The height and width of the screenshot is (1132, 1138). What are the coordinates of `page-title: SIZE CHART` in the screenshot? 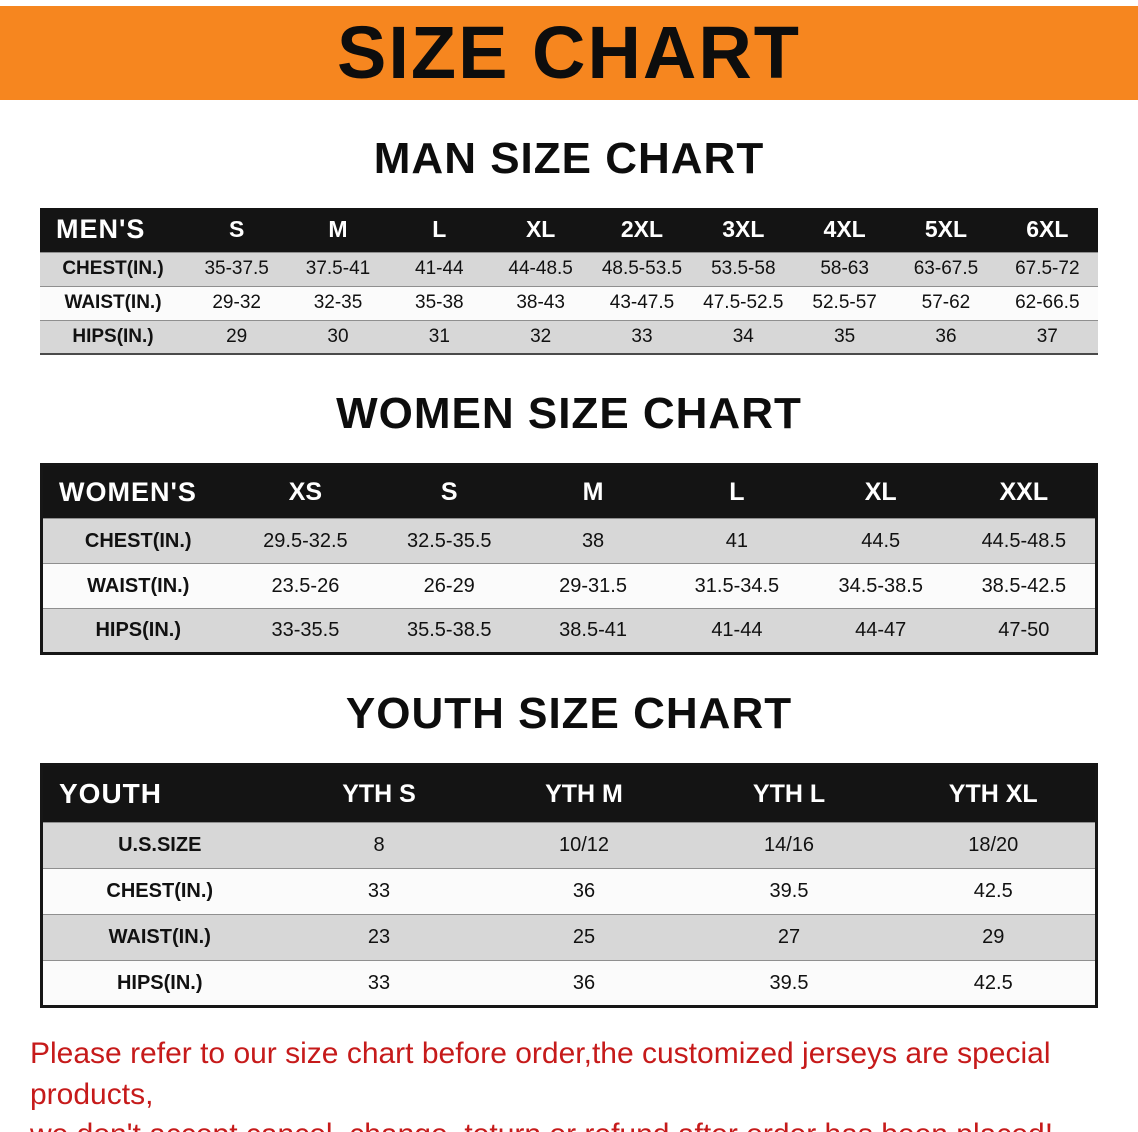 It's located at (569, 52).